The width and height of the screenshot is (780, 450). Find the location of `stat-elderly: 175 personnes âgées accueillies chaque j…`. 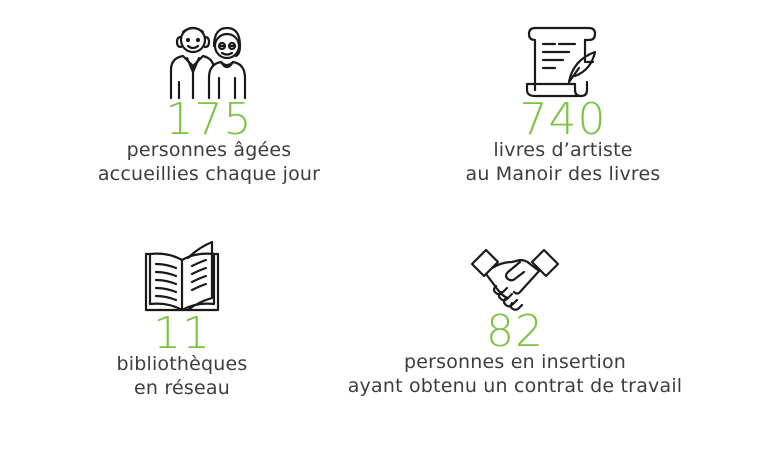

stat-elderly: 175 personnes âgées accueillies chaque j… is located at coordinates (209, 104).